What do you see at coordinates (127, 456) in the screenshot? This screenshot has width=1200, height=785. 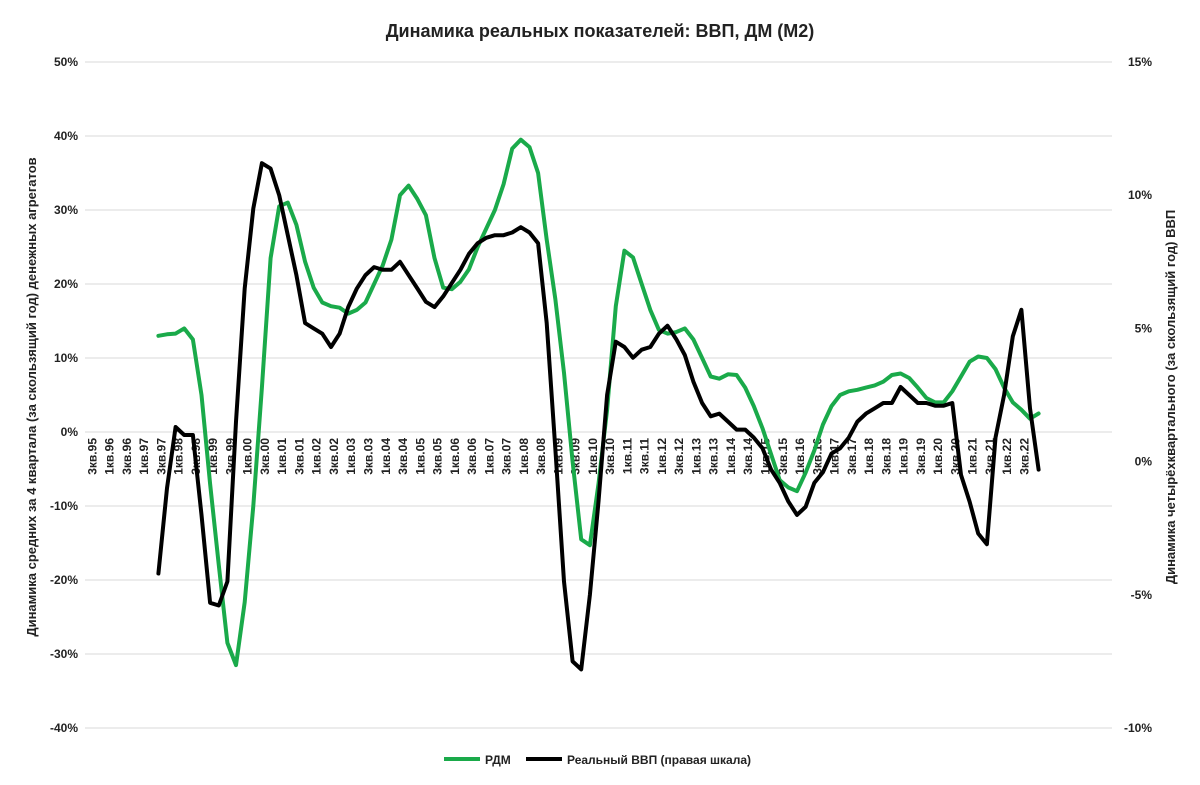 I see `x-tick-label: 3кв.96` at bounding box center [127, 456].